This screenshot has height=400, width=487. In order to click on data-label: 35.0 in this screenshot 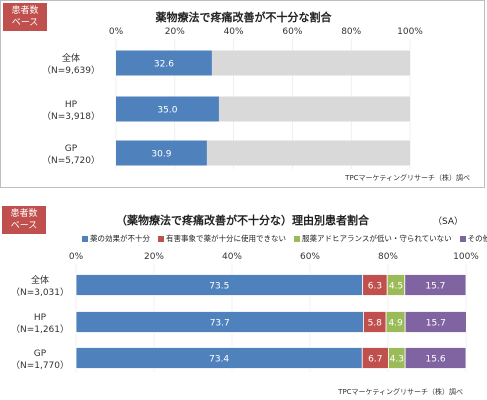, I will do `click(167, 111)`.